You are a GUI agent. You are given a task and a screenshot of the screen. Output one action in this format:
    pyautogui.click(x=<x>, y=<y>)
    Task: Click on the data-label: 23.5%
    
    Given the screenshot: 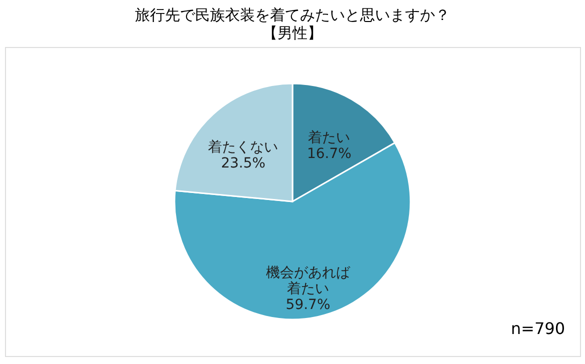 What is the action you would take?
    pyautogui.click(x=243, y=163)
    